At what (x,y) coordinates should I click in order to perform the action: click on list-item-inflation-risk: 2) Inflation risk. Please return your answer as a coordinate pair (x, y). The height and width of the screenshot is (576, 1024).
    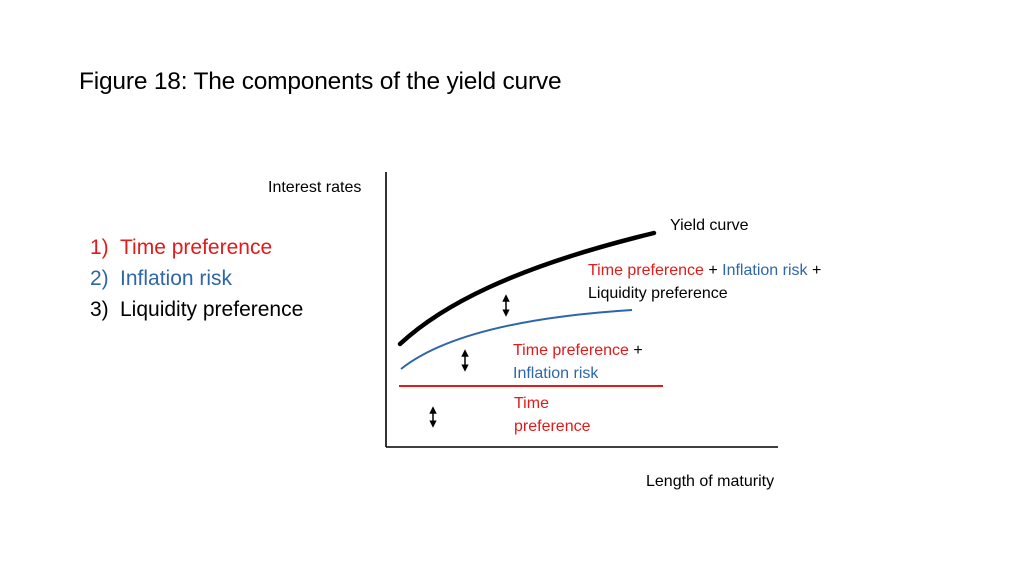
    Looking at the image, I should click on (210, 278).